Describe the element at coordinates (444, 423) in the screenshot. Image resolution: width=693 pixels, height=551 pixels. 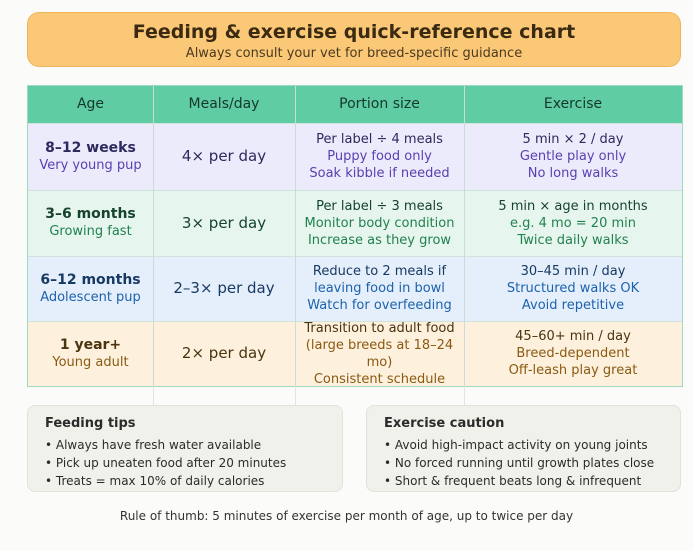
I see `tip-title: Exercise caution` at that location.